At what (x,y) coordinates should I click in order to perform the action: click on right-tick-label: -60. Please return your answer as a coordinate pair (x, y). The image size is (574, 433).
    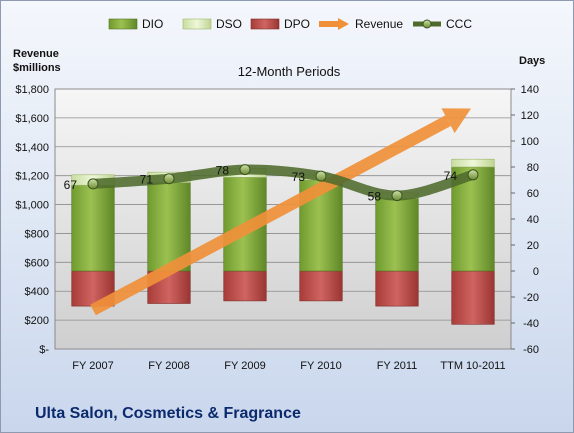
    Looking at the image, I should click on (531, 350).